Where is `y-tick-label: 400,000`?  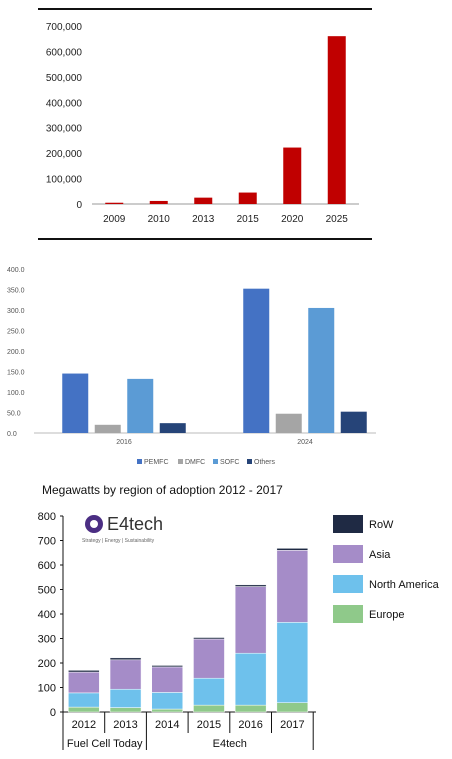 y-tick-label: 400,000 is located at coordinates (64, 103).